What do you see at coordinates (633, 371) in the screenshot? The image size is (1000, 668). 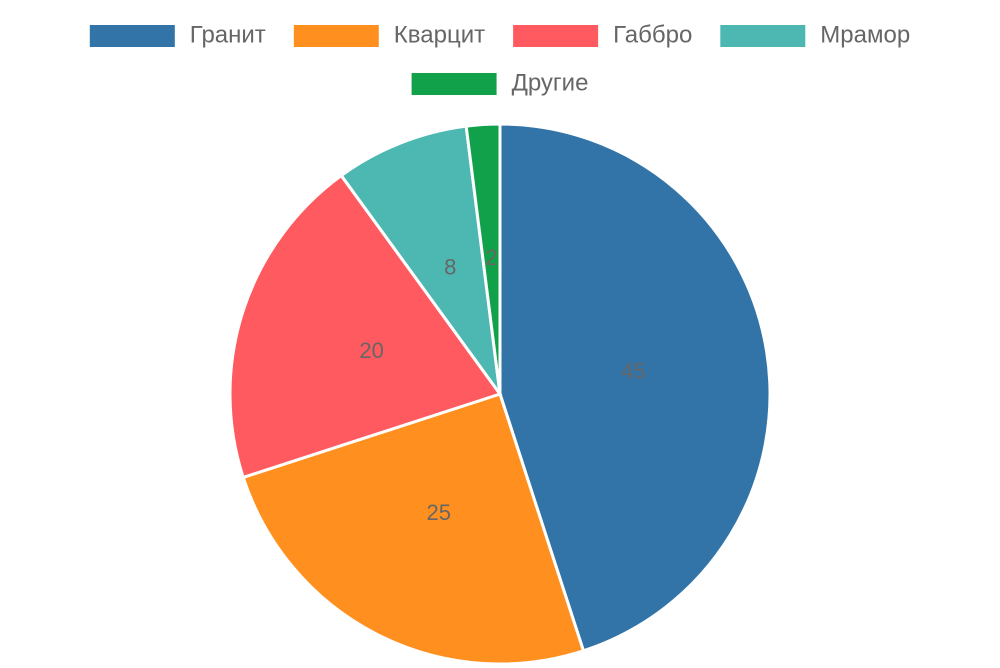 I see `data-label: 45` at bounding box center [633, 371].